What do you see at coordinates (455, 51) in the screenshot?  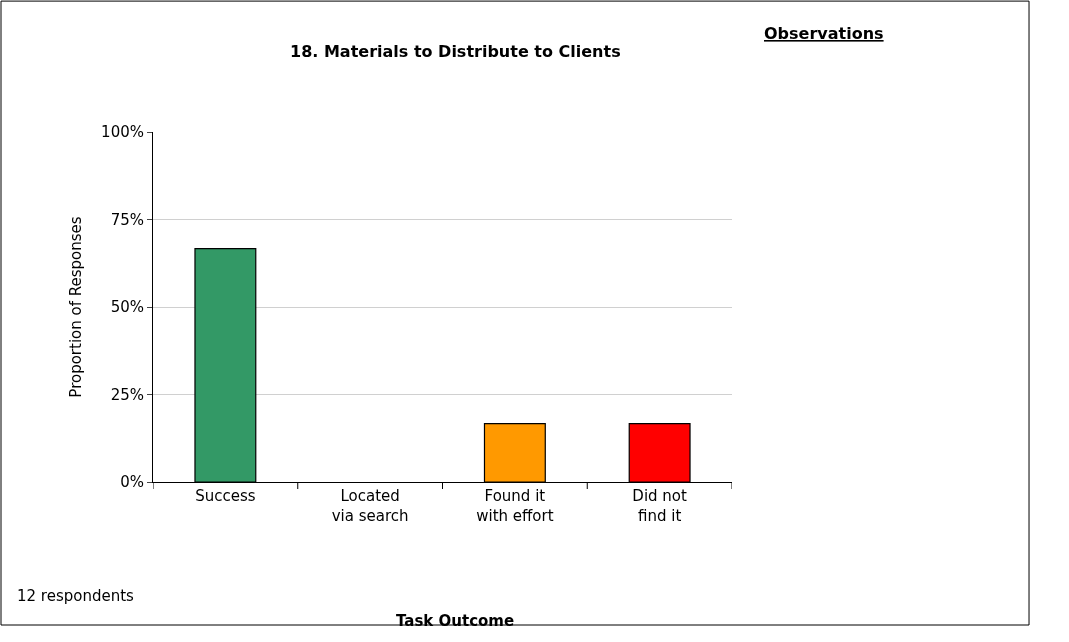 I see `chart-title: 18. Materials to Distribute to Clients` at bounding box center [455, 51].